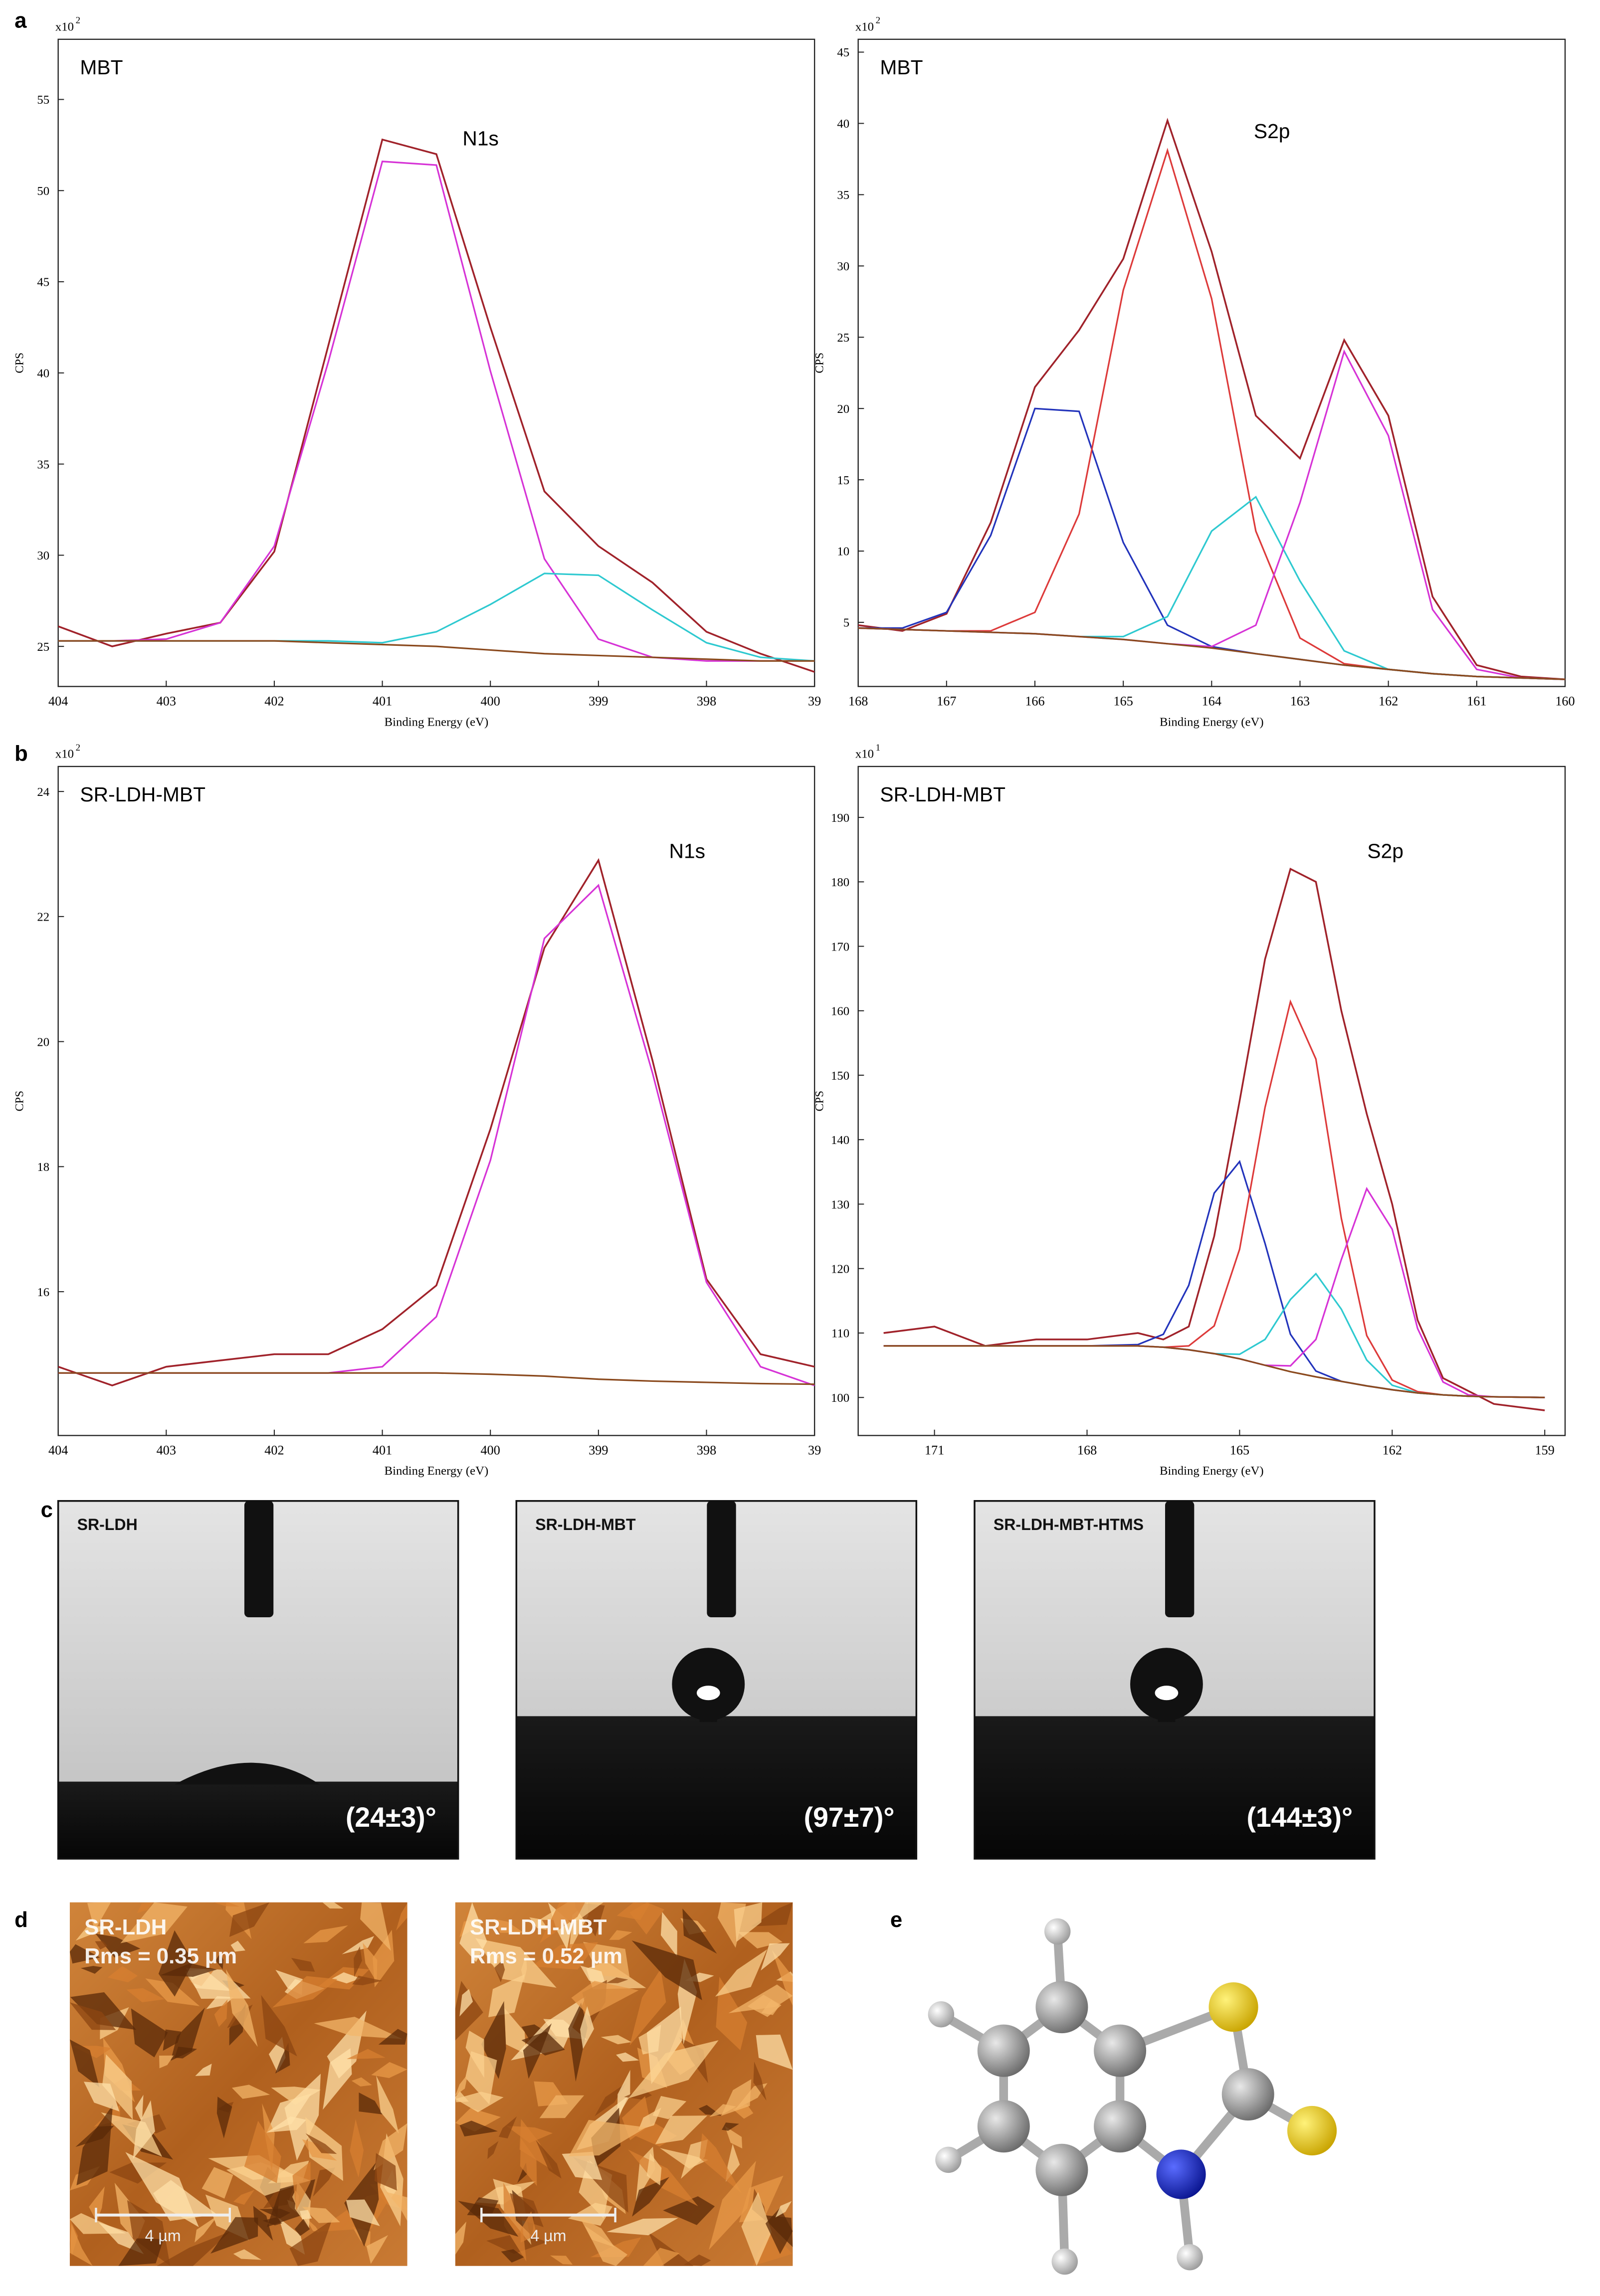 The height and width of the screenshot is (2296, 1600). What do you see at coordinates (843, 552) in the screenshot?
I see `y-tick-label: 10` at bounding box center [843, 552].